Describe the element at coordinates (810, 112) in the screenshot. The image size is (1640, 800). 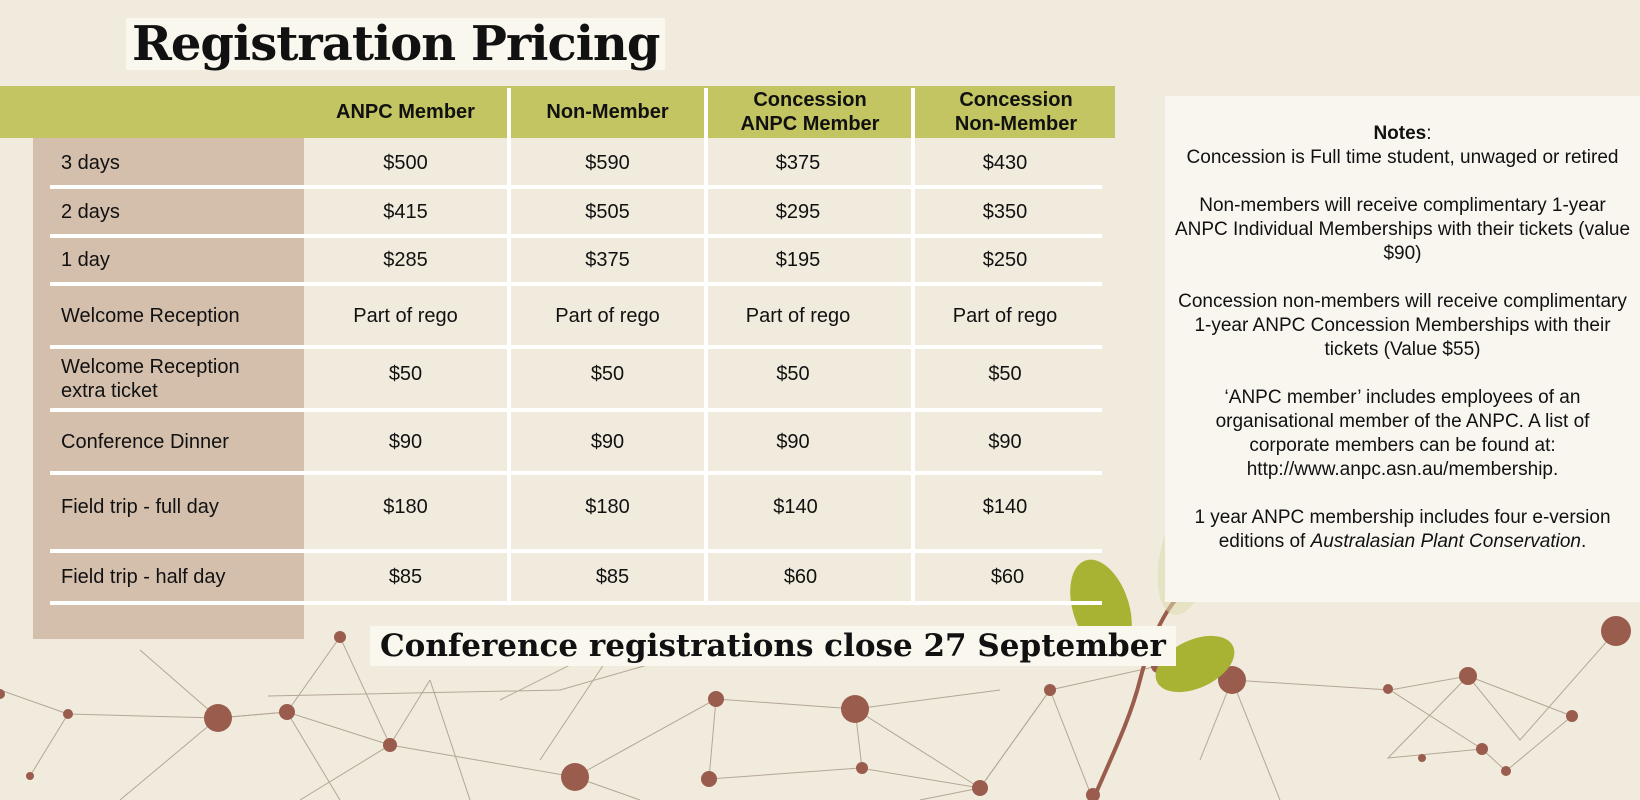
I see `column-header-concession-anpc-member: Concession ANPC Member` at that location.